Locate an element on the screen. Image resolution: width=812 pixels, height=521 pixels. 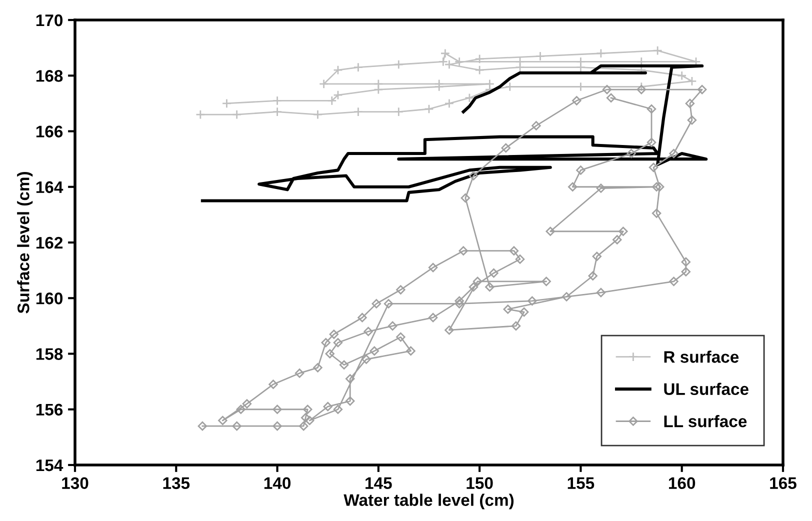
legend-label: UL surface is located at coordinates (706, 389).